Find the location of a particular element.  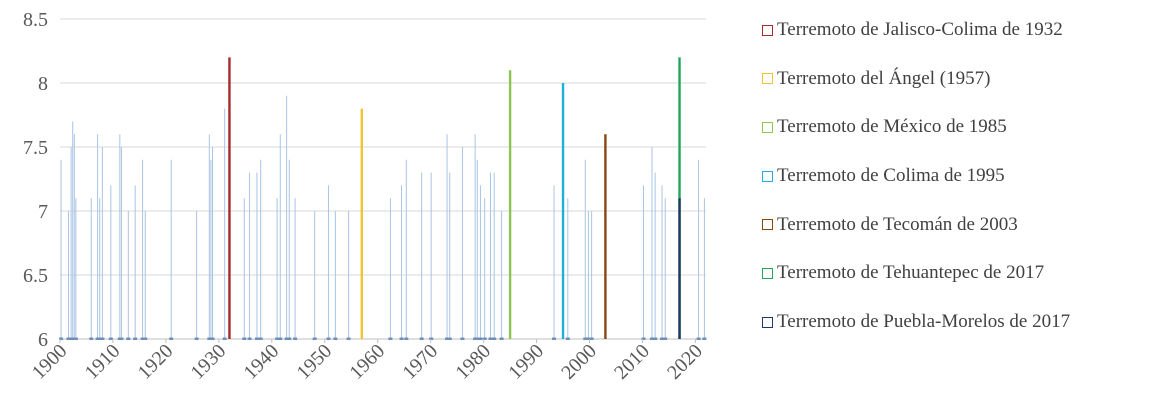

y-tick-label: 8 is located at coordinates (43, 84).